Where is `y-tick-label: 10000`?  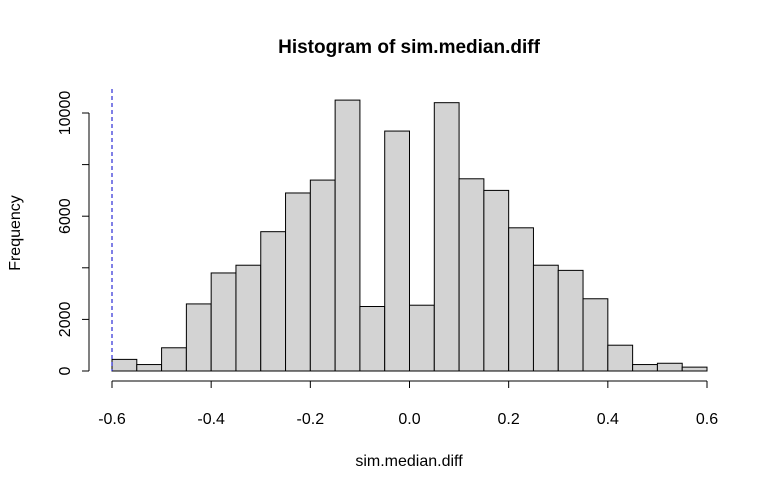
y-tick-label: 10000 is located at coordinates (65, 113).